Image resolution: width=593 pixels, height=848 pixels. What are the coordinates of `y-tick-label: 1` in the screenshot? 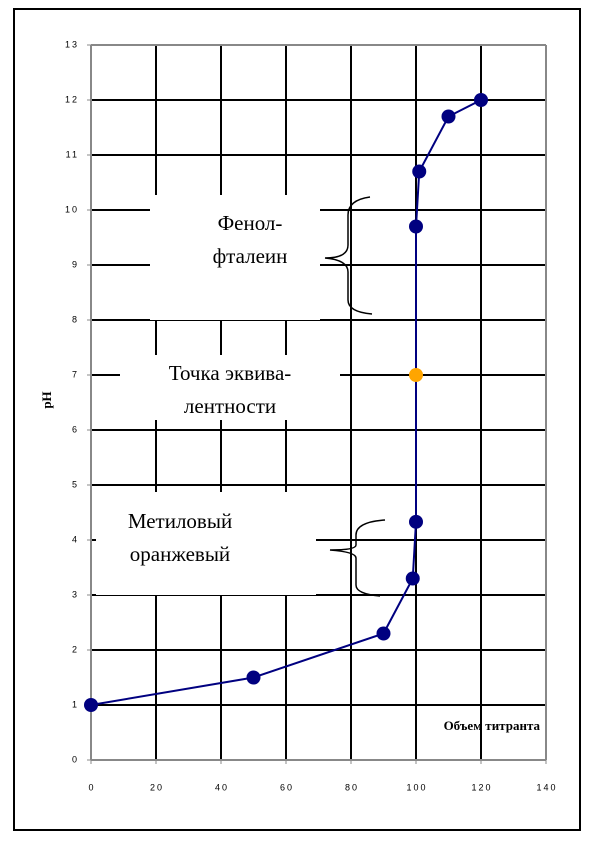 It's located at (75, 704).